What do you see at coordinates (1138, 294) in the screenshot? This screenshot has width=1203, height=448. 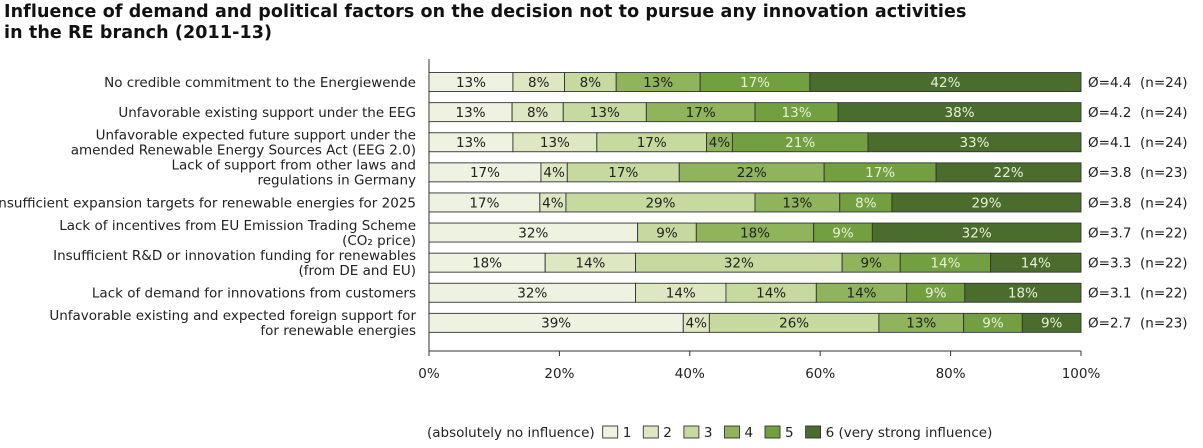 I see `stat-label: Ø=3.1 (n=22)` at bounding box center [1138, 294].